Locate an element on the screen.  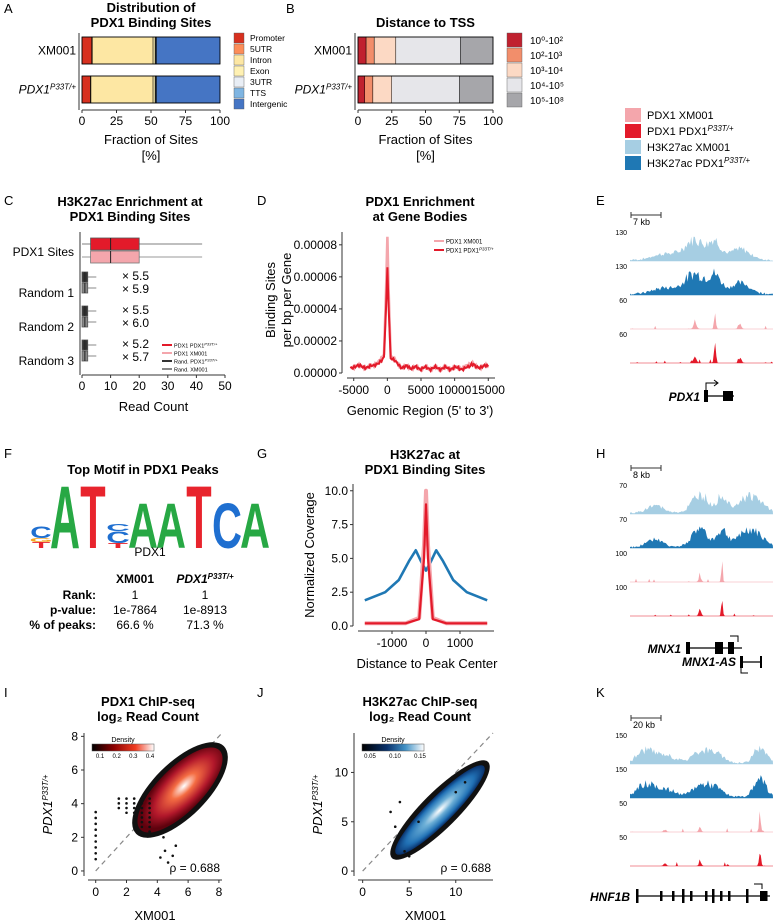
chart-title: PDX1 Binding Sites is located at coordinates (425, 469).